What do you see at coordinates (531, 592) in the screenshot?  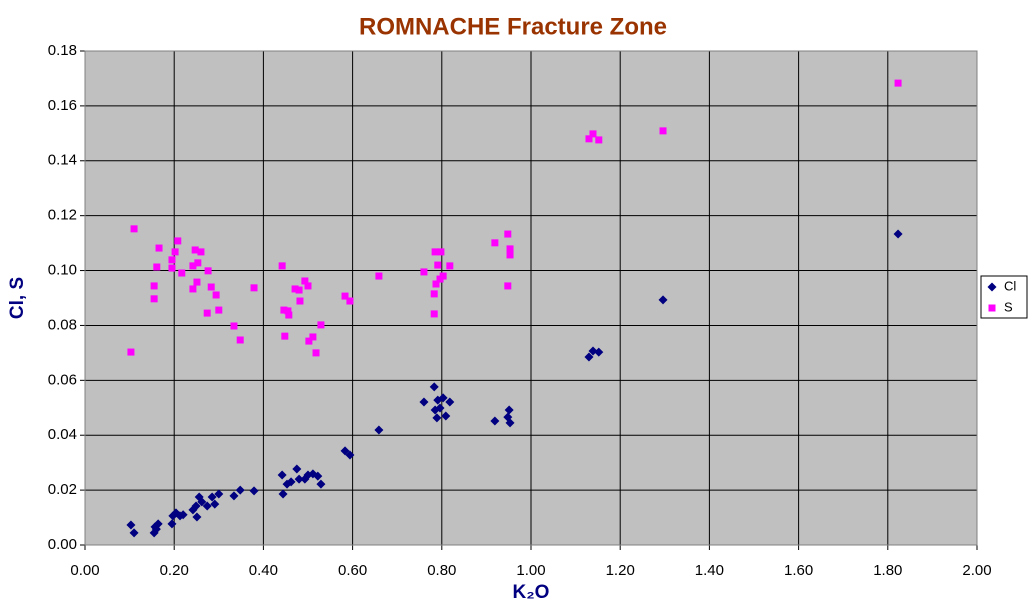 I see `x-axis-label: K₂O` at bounding box center [531, 592].